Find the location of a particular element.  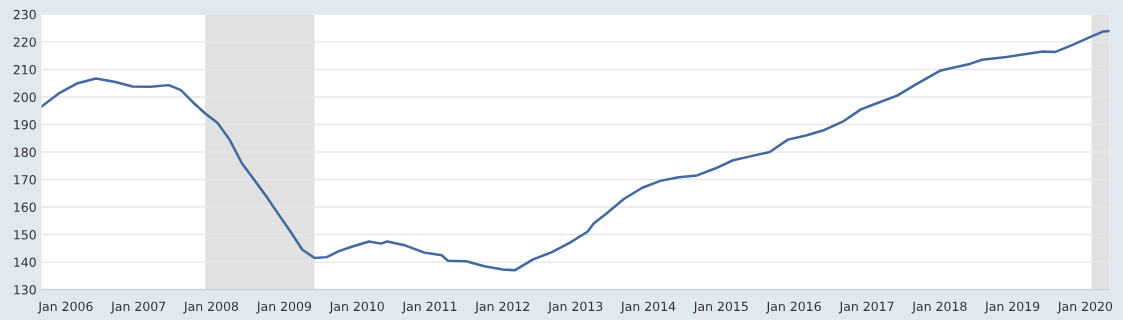

y-tick-label: 170 is located at coordinates (25, 179).